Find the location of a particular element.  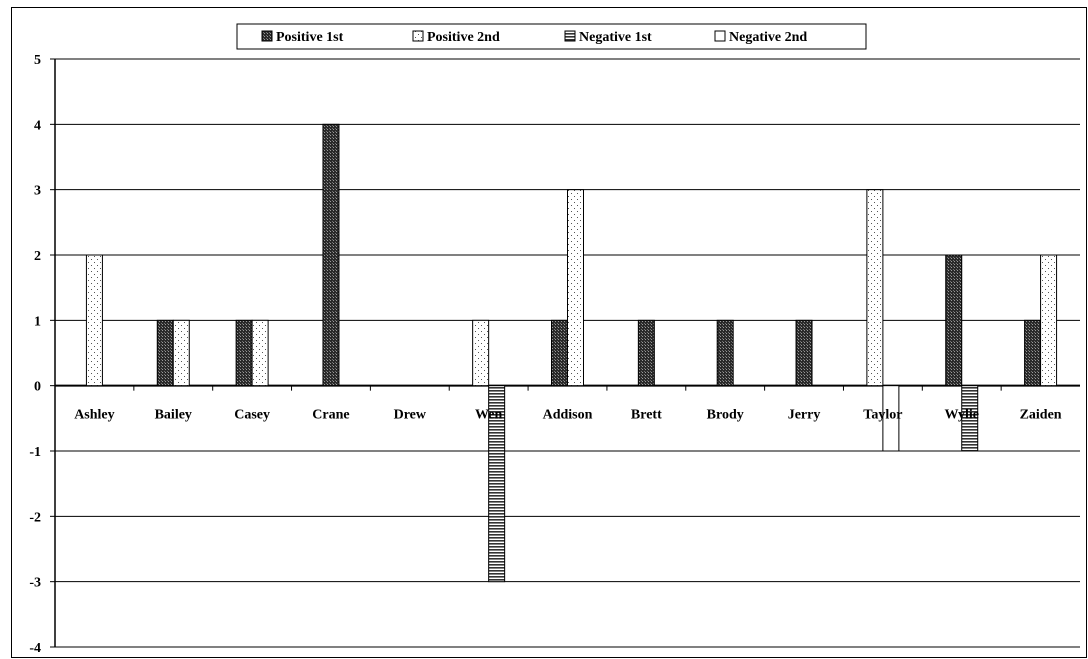

bar-positive-2nd-taylor is located at coordinates (875, 288).